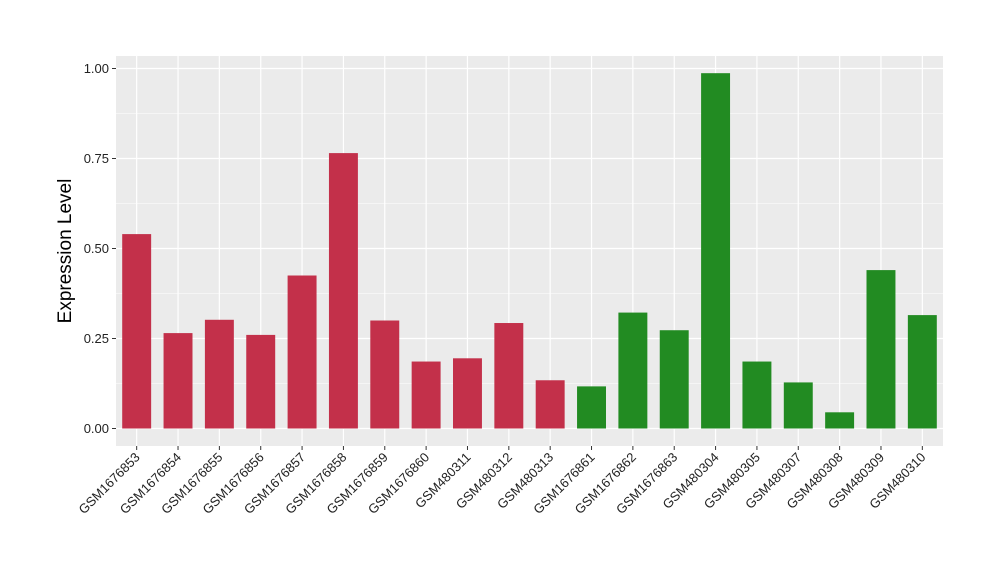 This screenshot has height=580, width=1000. What do you see at coordinates (96, 158) in the screenshot?
I see `y-tick-label: 0.75` at bounding box center [96, 158].